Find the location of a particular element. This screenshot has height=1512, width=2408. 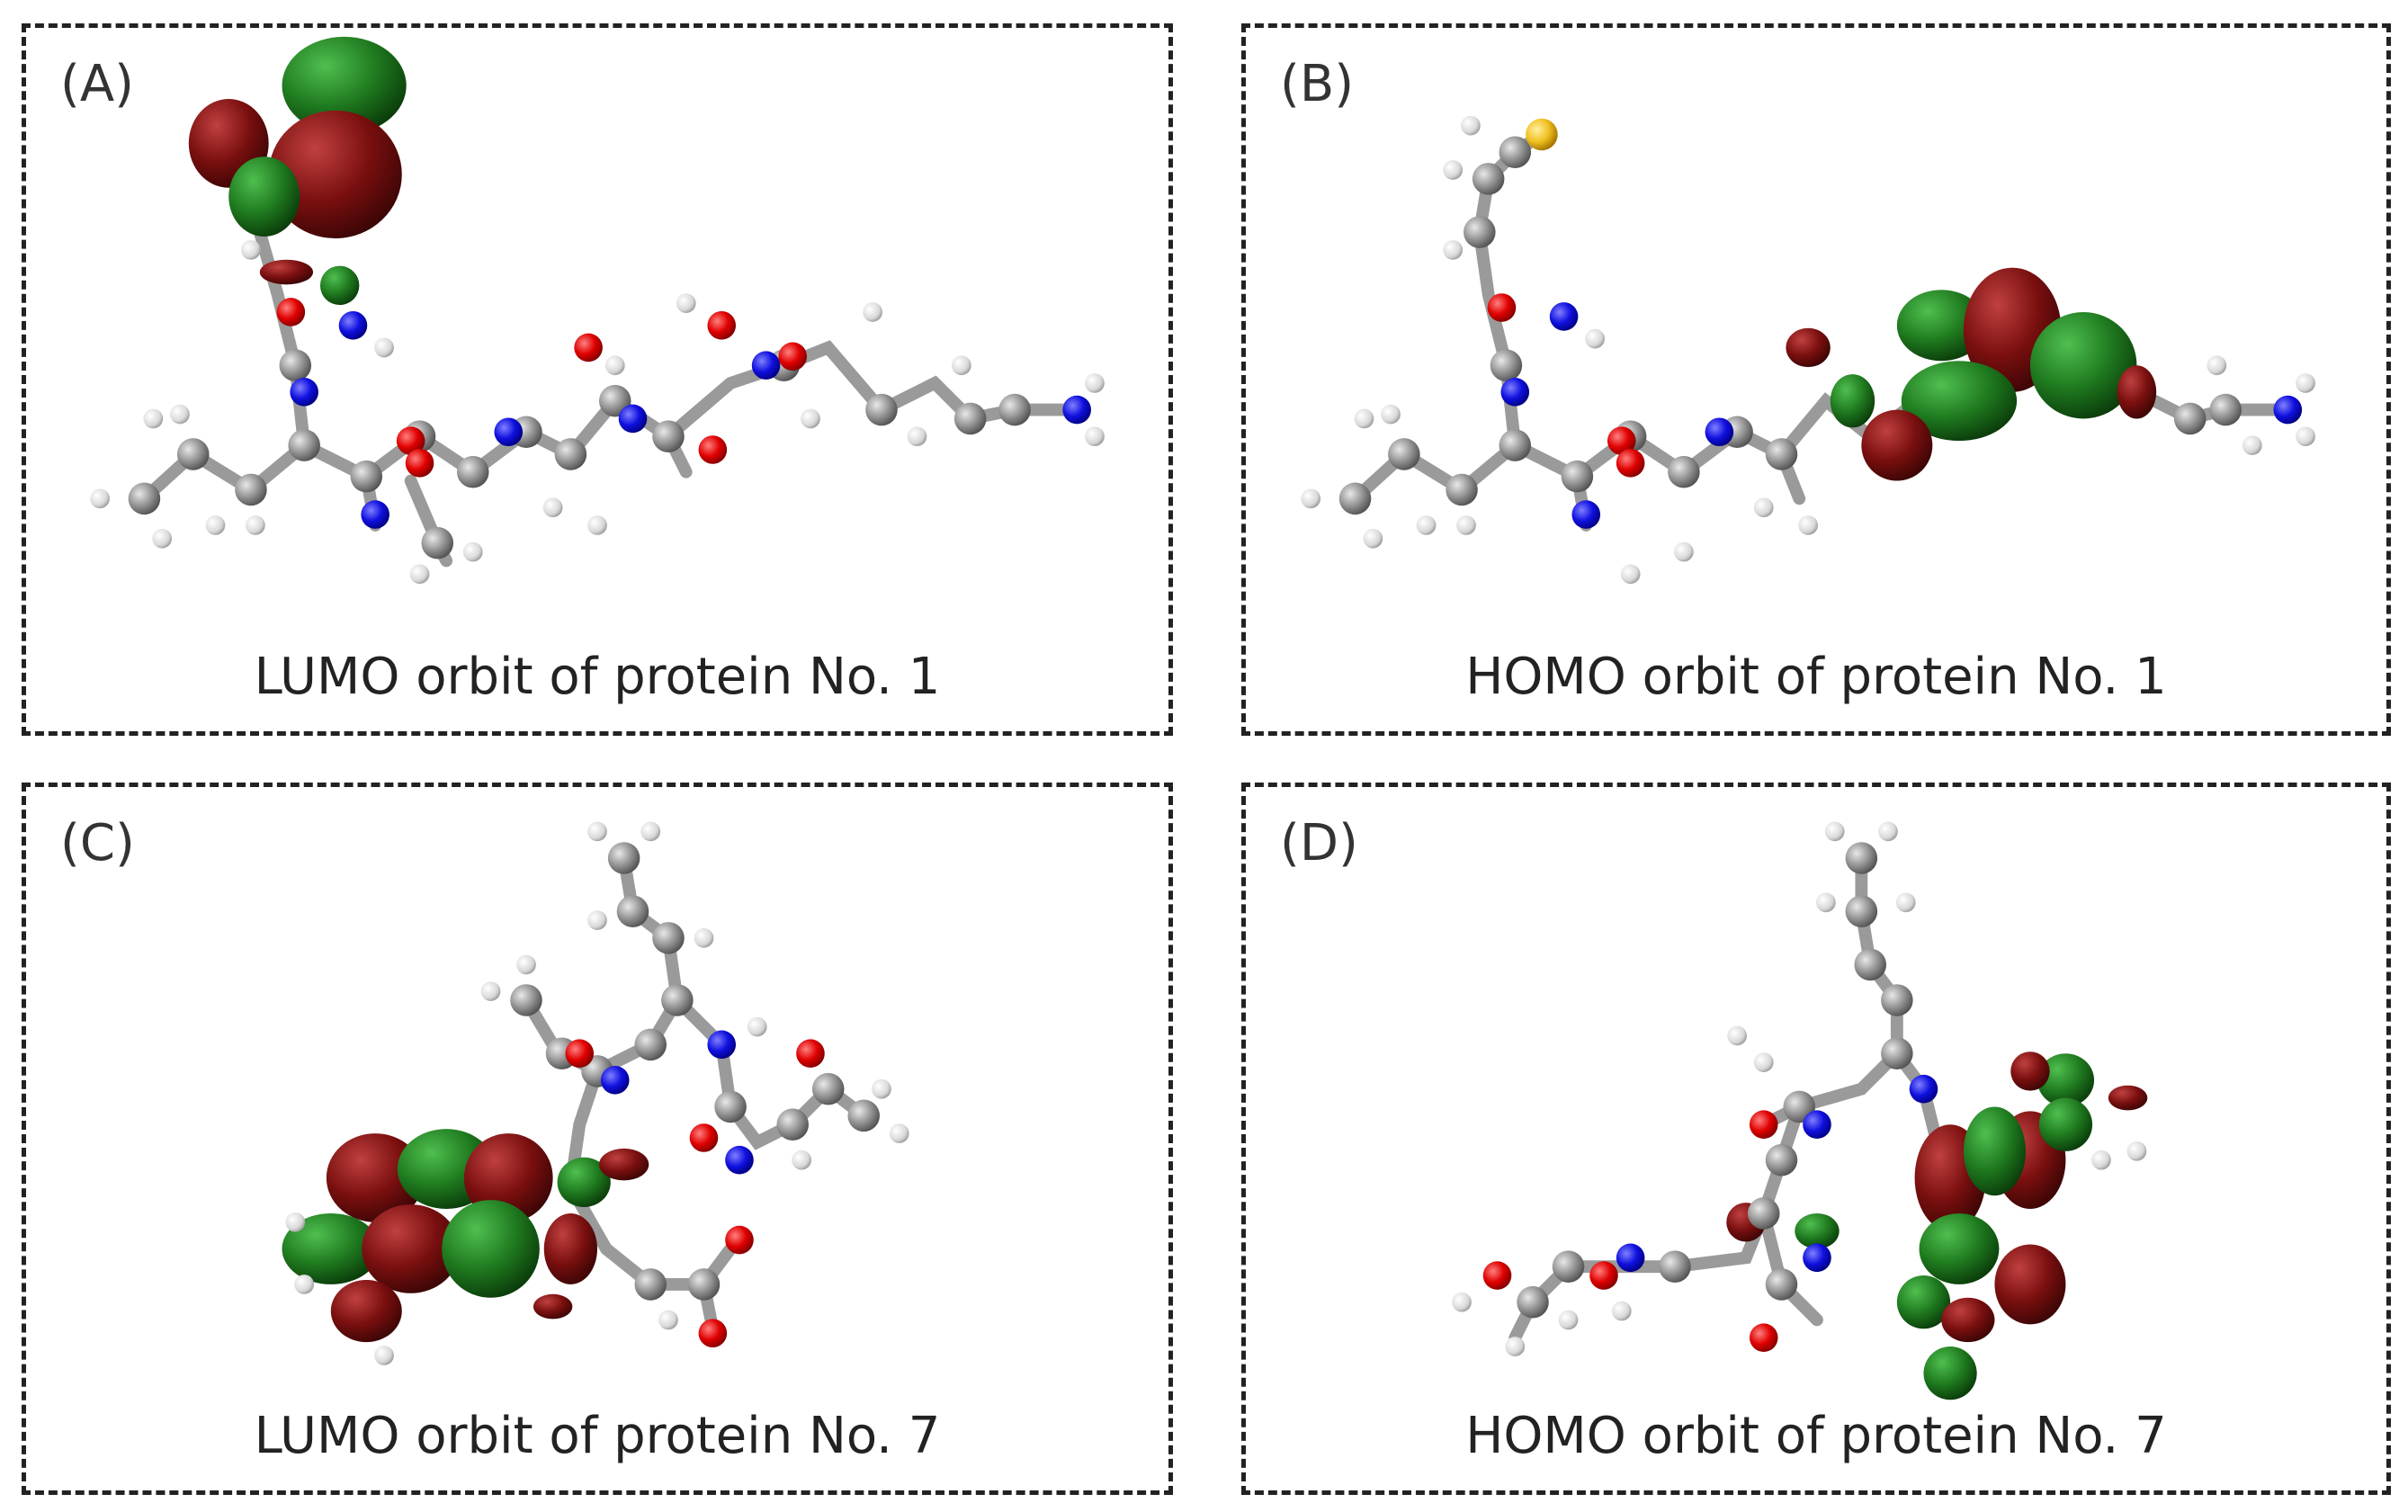

caption-a: LUMO orbit of protein No. 1 is located at coordinates (597, 677).